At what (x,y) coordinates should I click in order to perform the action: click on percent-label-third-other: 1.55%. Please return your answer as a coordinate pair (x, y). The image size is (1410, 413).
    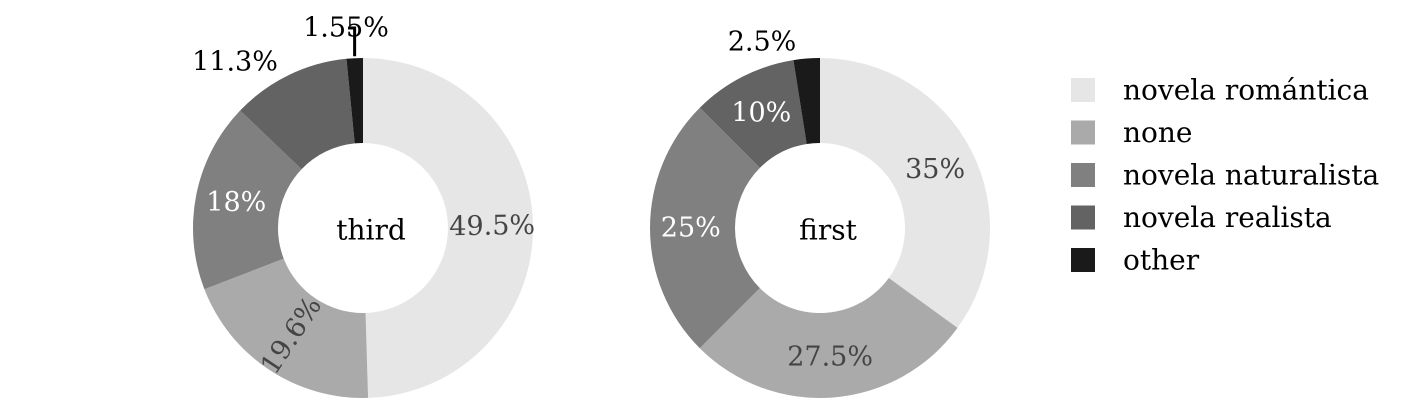
    Looking at the image, I should click on (346, 28).